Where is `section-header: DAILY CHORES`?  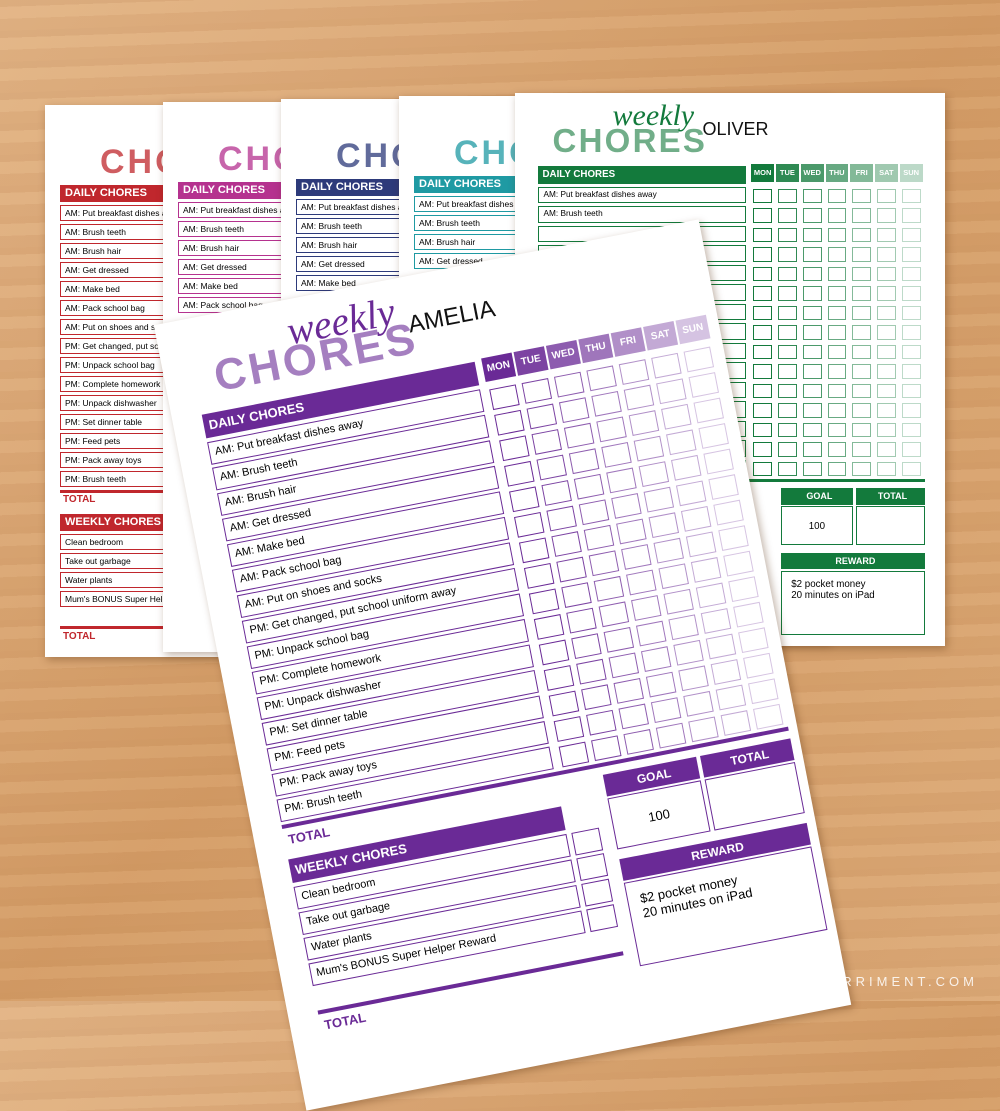
section-header: DAILY CHORES is located at coordinates (641, 174).